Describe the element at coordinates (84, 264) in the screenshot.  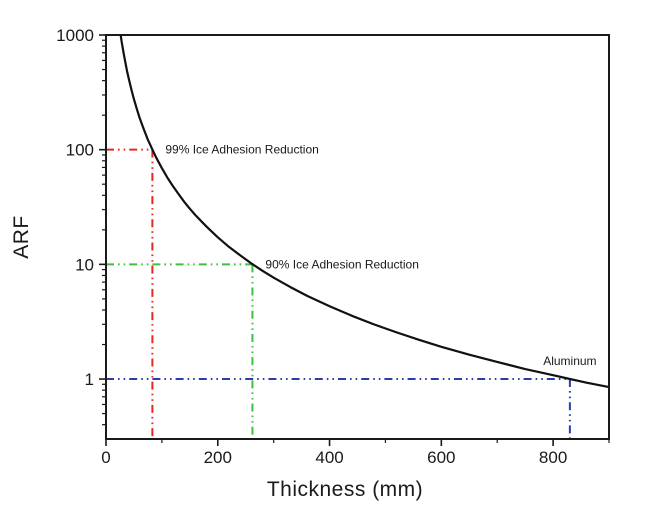
I see `y-tick-label: 10` at that location.